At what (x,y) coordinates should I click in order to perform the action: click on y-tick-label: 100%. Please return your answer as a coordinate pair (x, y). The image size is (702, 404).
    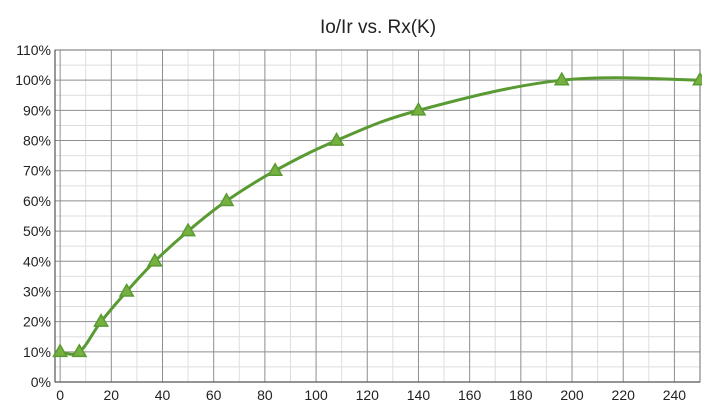
    Looking at the image, I should click on (33, 80).